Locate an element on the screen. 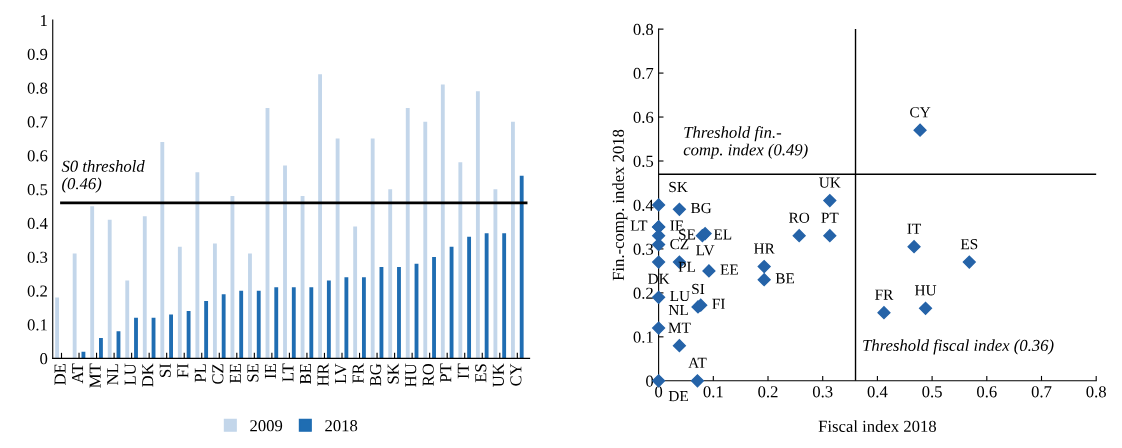 This screenshot has height=448, width=1122. x-tick-label: 0.4 is located at coordinates (877, 392).